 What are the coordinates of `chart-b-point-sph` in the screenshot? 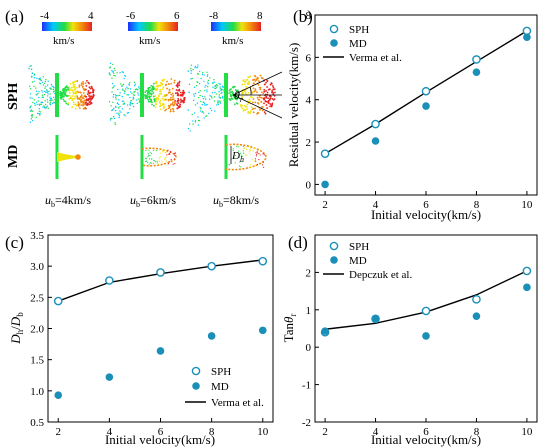 It's located at (325, 154).